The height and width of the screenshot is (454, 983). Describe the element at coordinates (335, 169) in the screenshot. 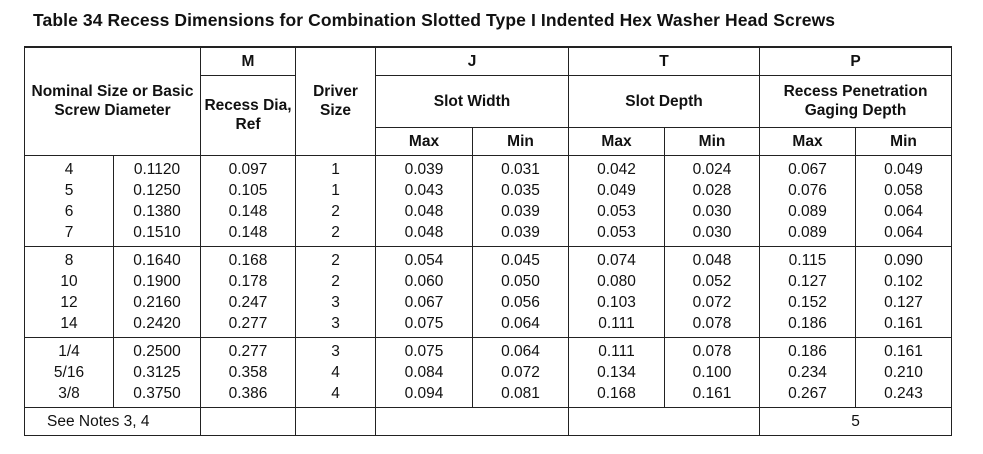

I see `cell-driver-size: 1` at that location.